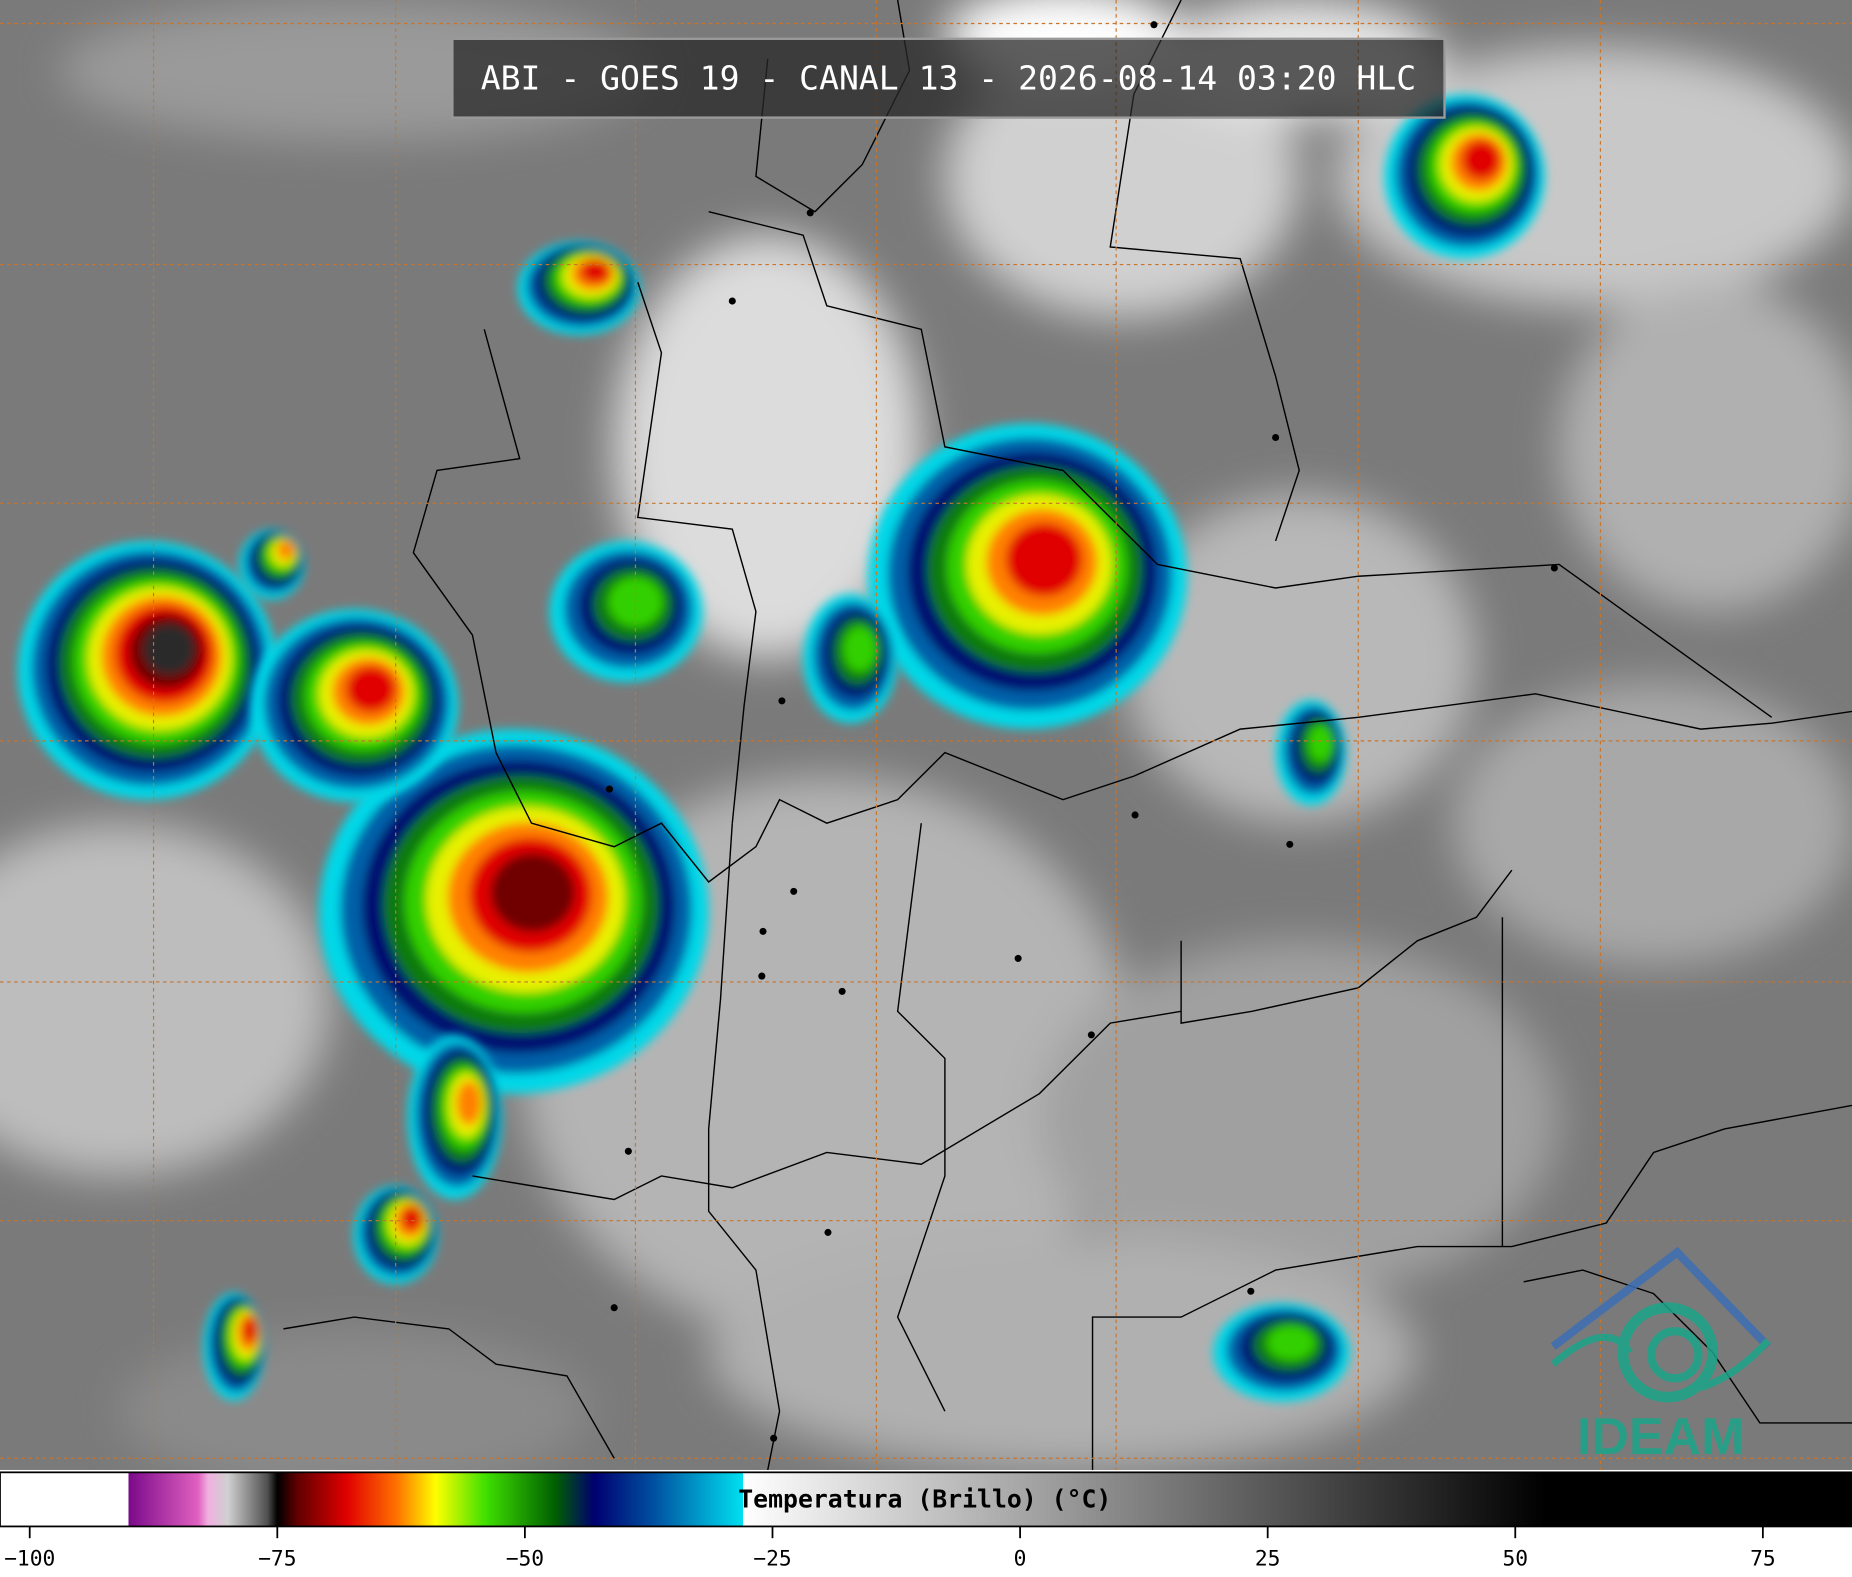 Image resolution: width=1852 pixels, height=1577 pixels. What do you see at coordinates (277, 1558) in the screenshot?
I see `tick-label: −75` at bounding box center [277, 1558].